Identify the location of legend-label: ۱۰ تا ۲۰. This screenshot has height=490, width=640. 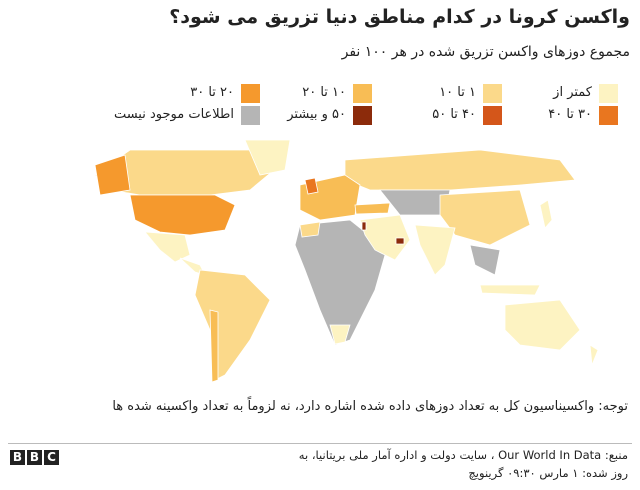
(324, 92).